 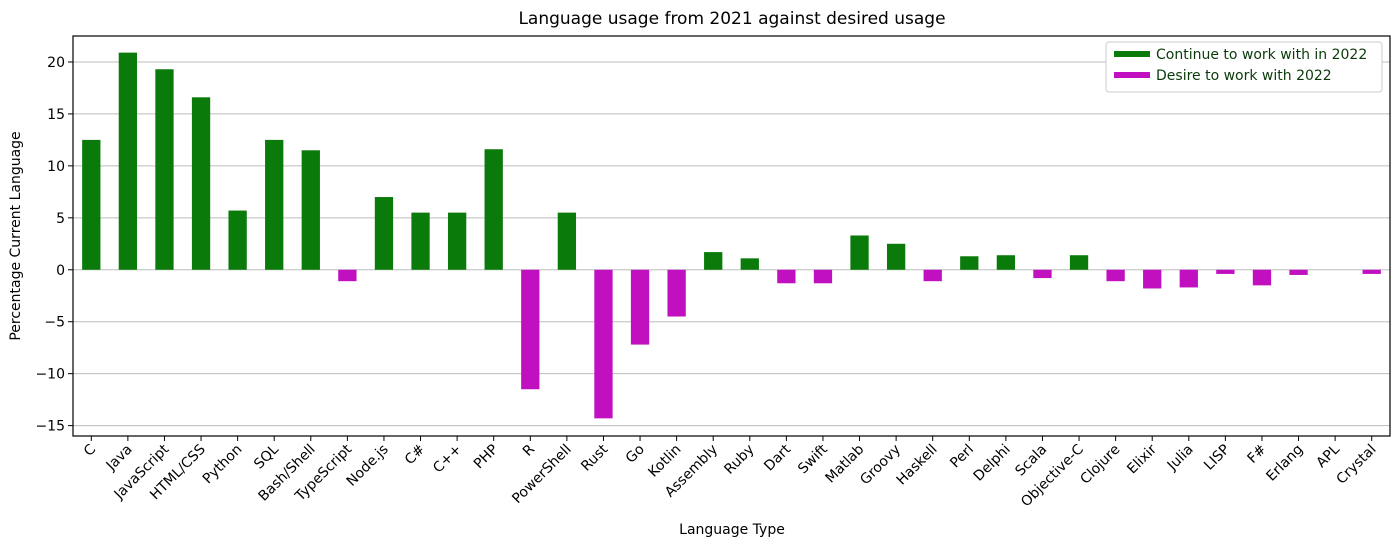 What do you see at coordinates (486, 457) in the screenshot?
I see `x-tick-label: PHP` at bounding box center [486, 457].